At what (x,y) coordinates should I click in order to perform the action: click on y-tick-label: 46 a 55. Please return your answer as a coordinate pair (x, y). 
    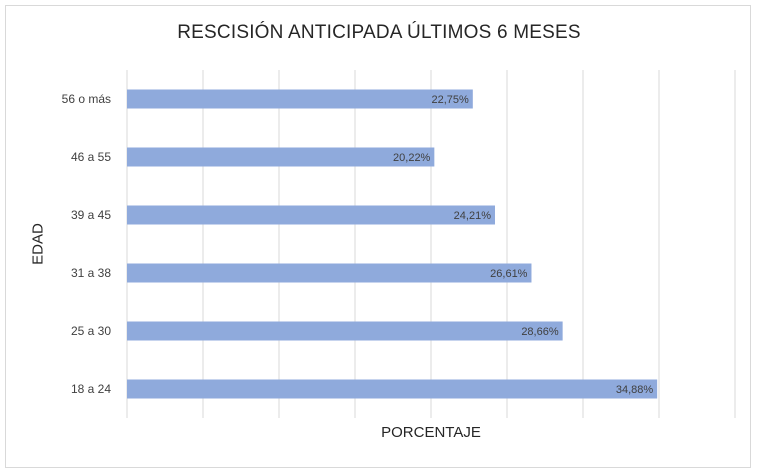
    Looking at the image, I should click on (91, 157).